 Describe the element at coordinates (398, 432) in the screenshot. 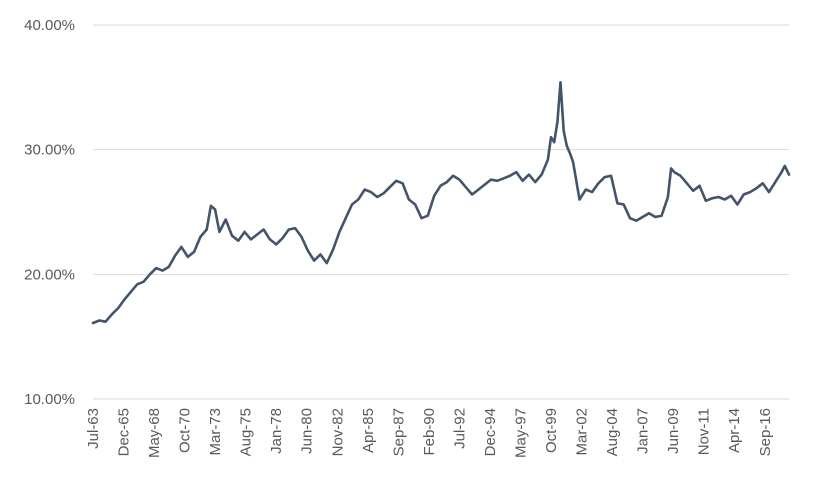

I see `x-tick-label: Sep-87` at that location.